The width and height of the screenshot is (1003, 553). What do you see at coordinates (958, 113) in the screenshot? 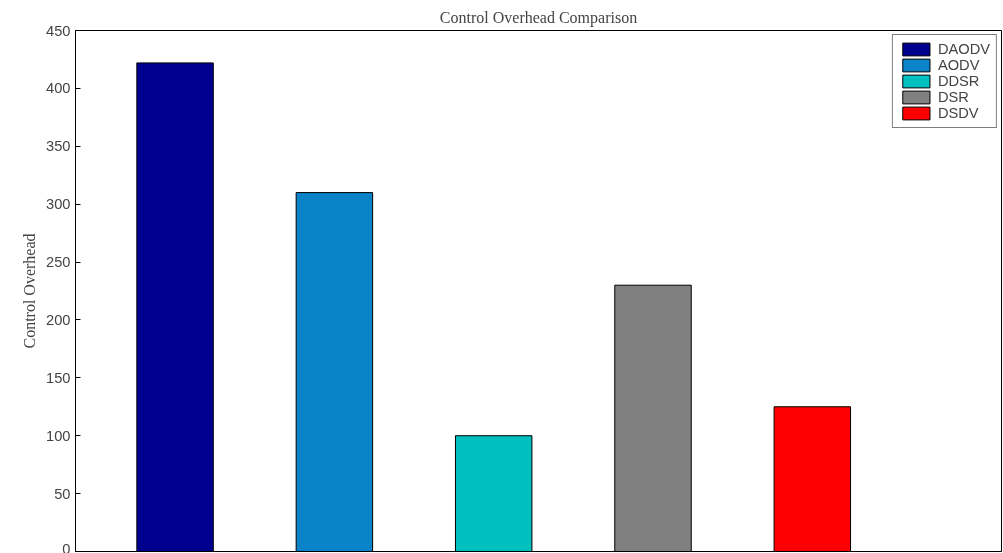
I see `legend-label: DSDV` at bounding box center [958, 113].